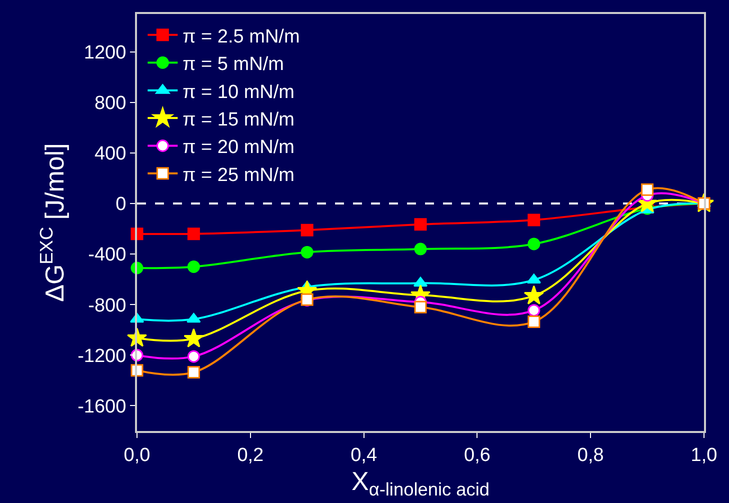 The width and height of the screenshot is (729, 503). Describe the element at coordinates (238, 119) in the screenshot. I see `legend-label: π = 15 mN/m` at that location.